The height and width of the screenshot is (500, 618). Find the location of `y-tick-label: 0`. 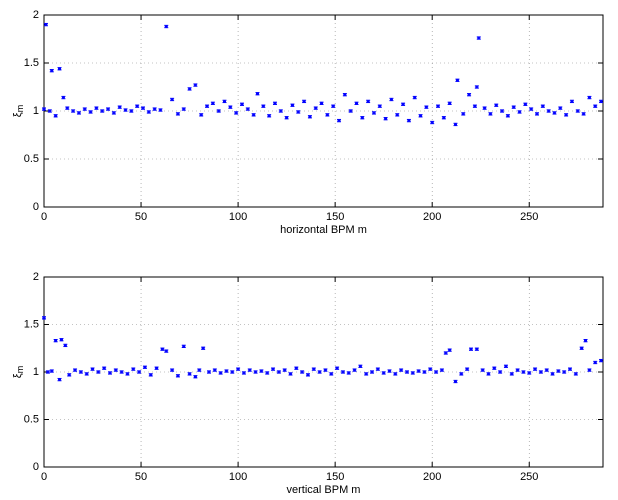

y-tick-label: 0 is located at coordinates (36, 467).